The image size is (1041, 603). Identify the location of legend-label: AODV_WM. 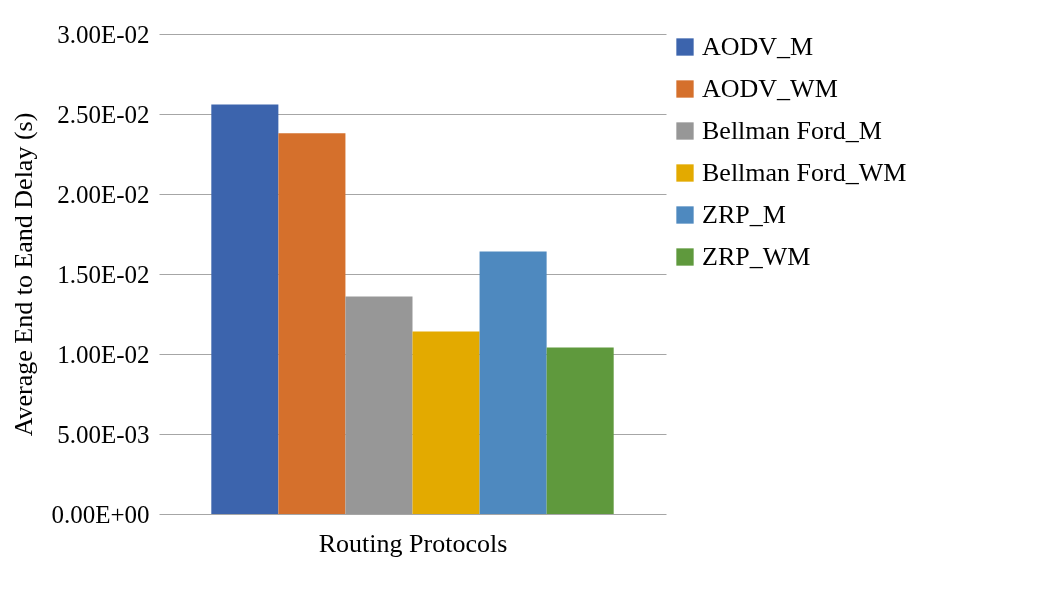
(770, 88).